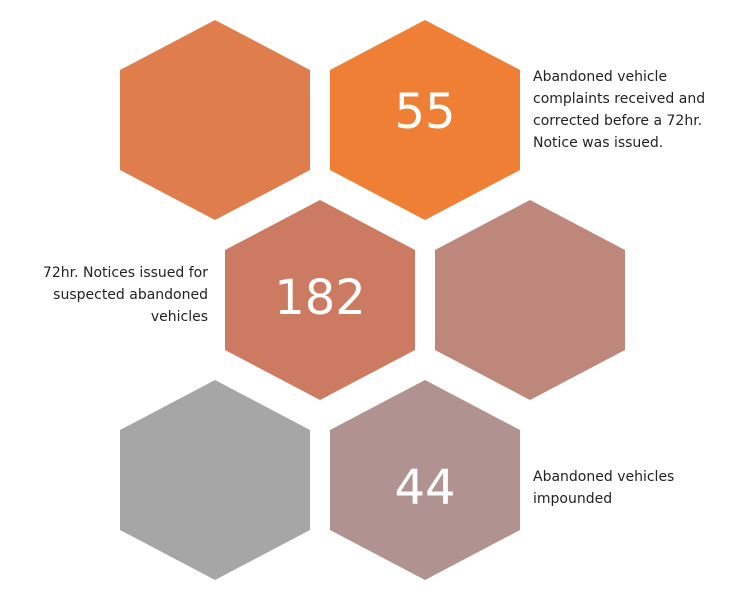 This screenshot has height=600, width=746. Describe the element at coordinates (424, 488) in the screenshot. I see `value: 44` at that location.